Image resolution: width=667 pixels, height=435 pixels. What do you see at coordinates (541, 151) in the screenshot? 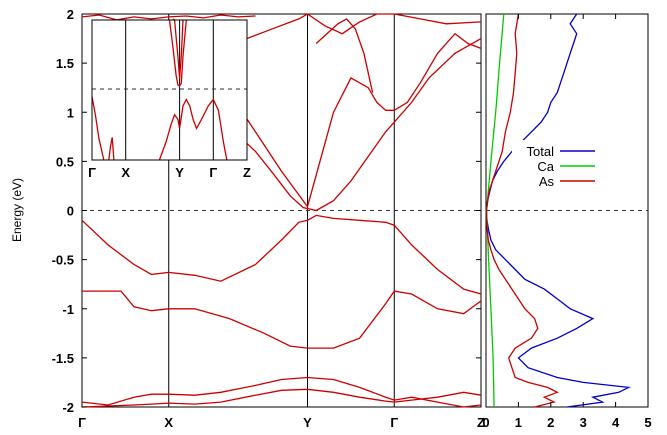
I see `legend-label-total: Total` at bounding box center [541, 151].